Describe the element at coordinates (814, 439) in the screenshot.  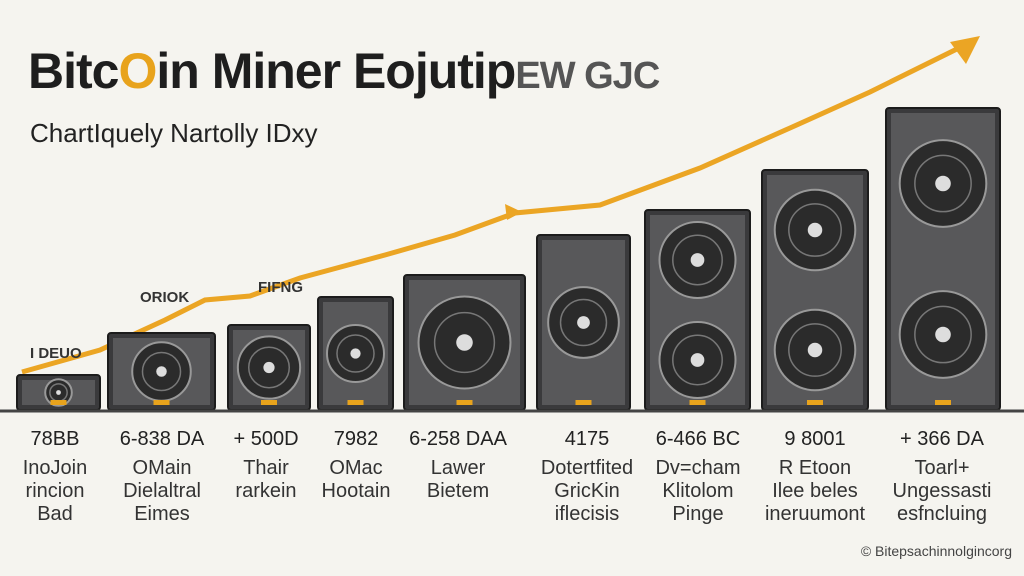
I see `item-value: 9 8001` at that location.